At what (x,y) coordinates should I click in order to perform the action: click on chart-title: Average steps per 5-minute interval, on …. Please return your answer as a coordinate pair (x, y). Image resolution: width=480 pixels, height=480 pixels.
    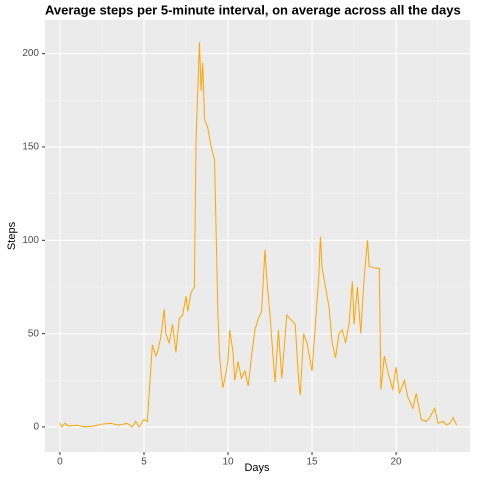
    Looking at the image, I should click on (253, 9).